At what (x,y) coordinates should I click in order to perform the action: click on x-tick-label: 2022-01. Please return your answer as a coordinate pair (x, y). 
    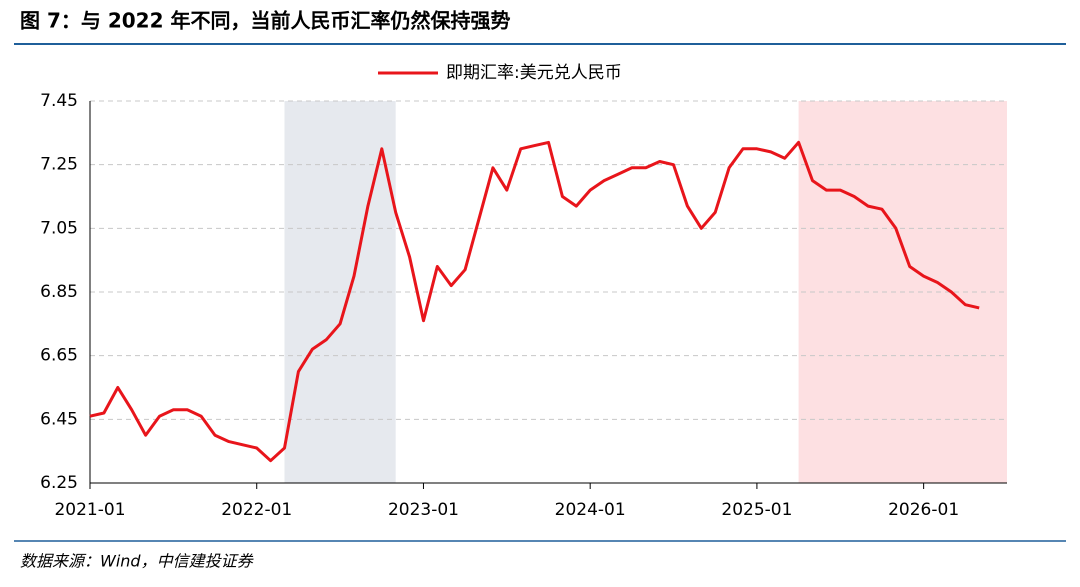
    Looking at the image, I should click on (256, 510).